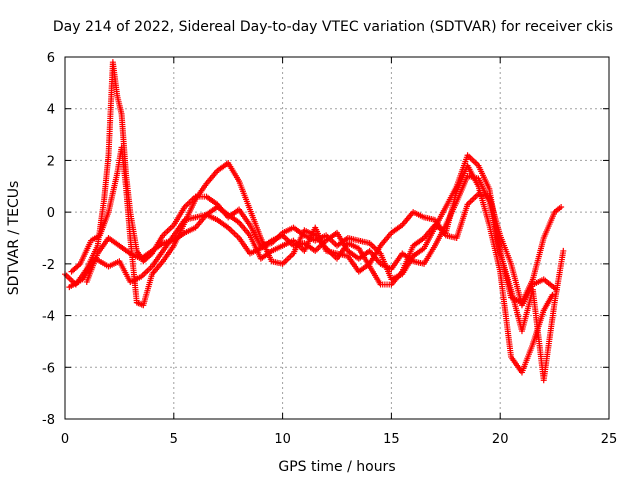  Describe the element at coordinates (174, 439) in the screenshot. I see `x-tick-label: 5` at that location.